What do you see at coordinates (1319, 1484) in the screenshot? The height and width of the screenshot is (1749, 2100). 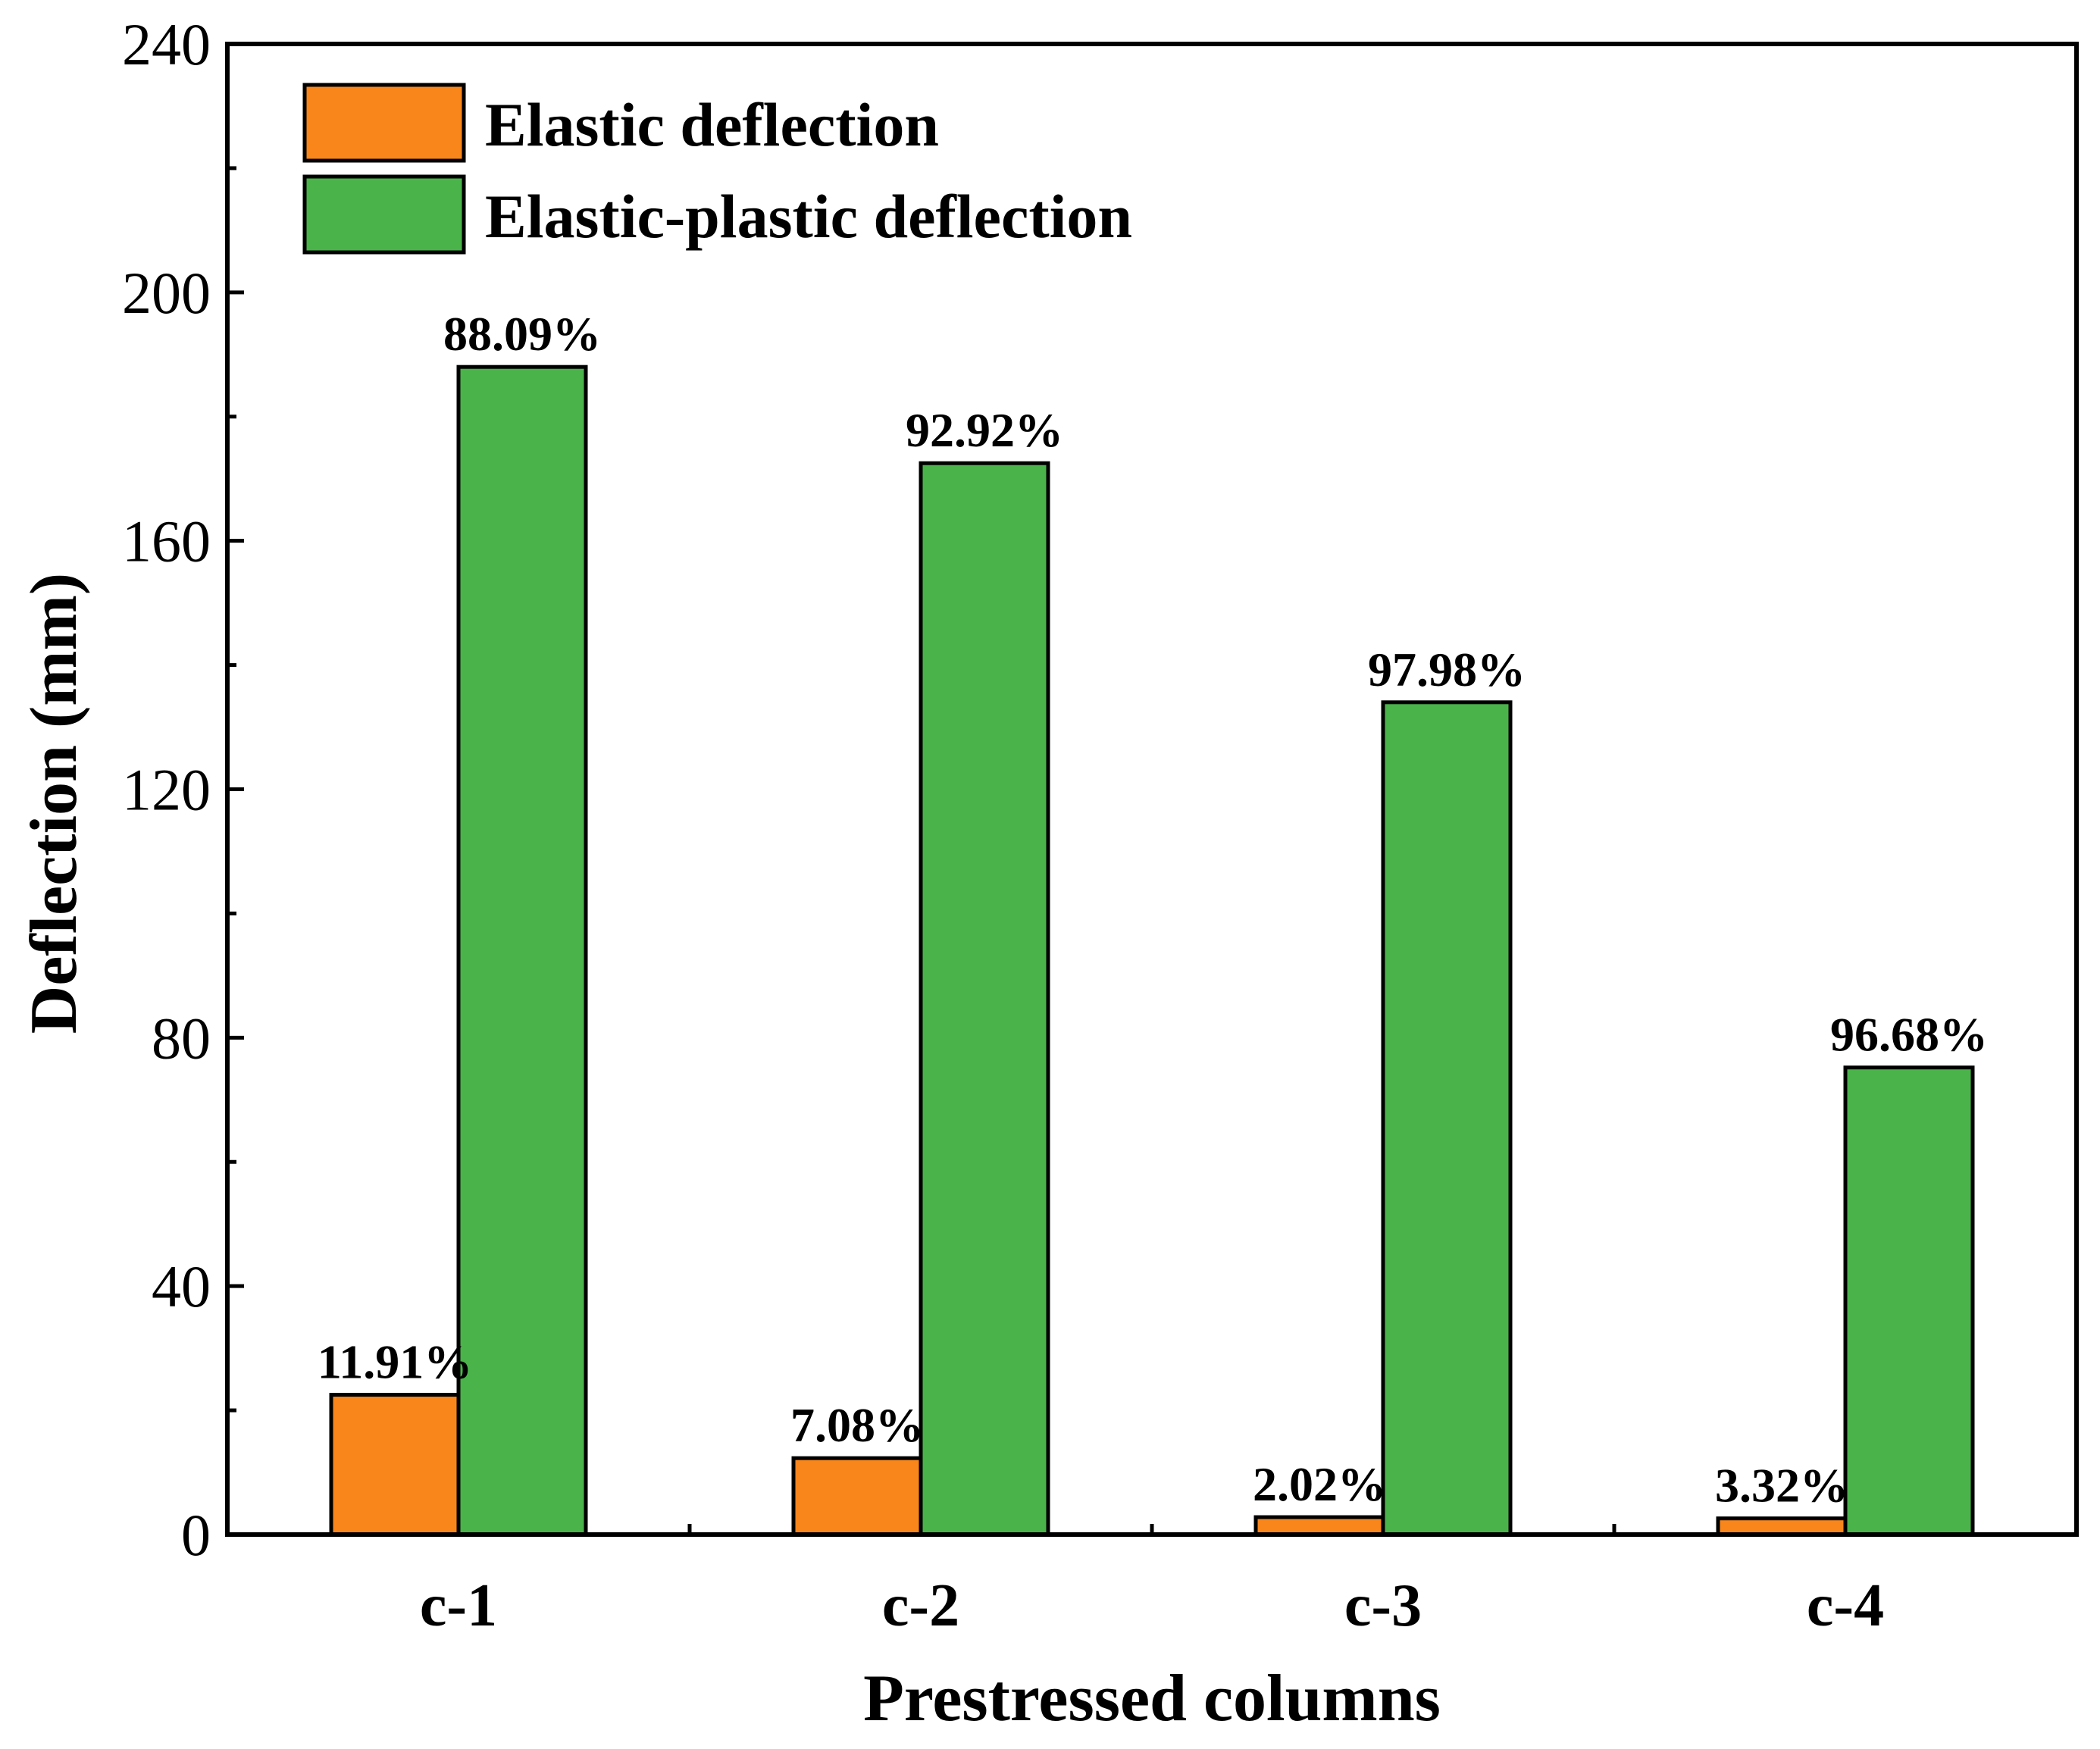 I see `data-label: 2.02%` at bounding box center [1319, 1484].